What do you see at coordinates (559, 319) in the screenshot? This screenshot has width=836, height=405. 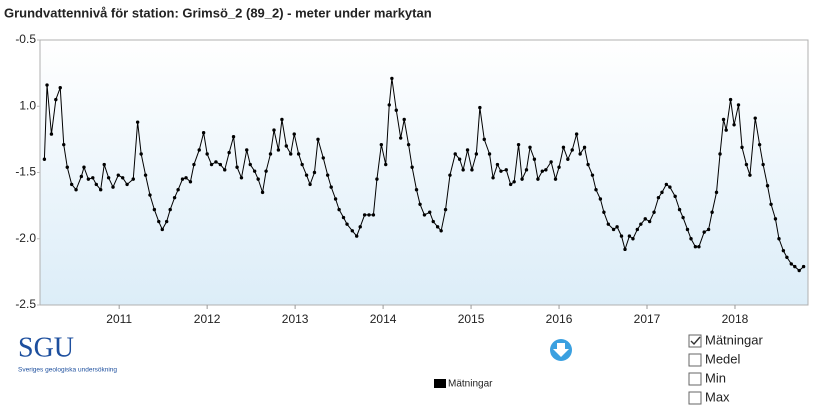 I see `x-tick-label: 2016` at bounding box center [559, 319].